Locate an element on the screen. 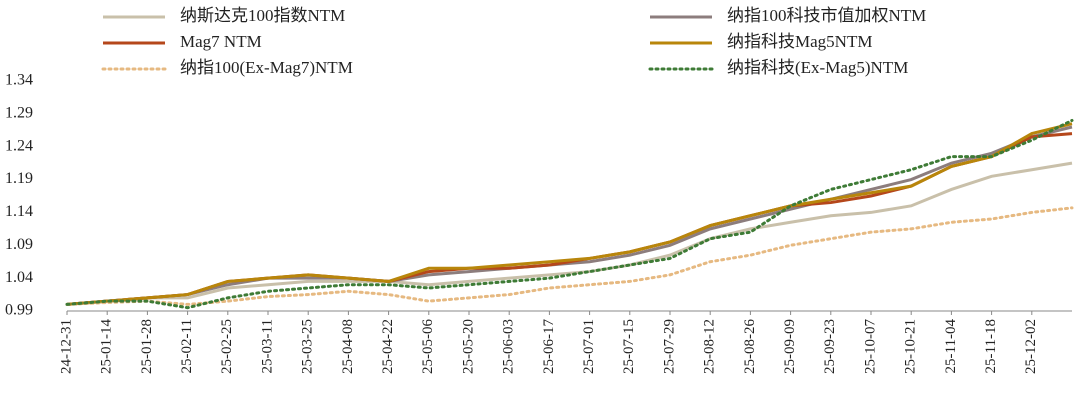 This screenshot has height=420, width=1080. y-tick-label: 0.99 is located at coordinates (19, 310).